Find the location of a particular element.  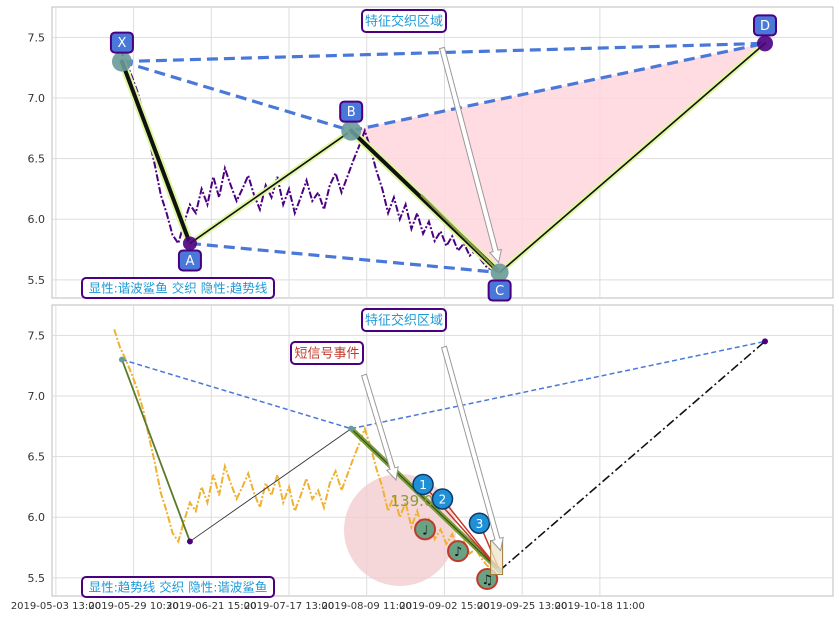

top-region-arrow-shape is located at coordinates (470, 155).